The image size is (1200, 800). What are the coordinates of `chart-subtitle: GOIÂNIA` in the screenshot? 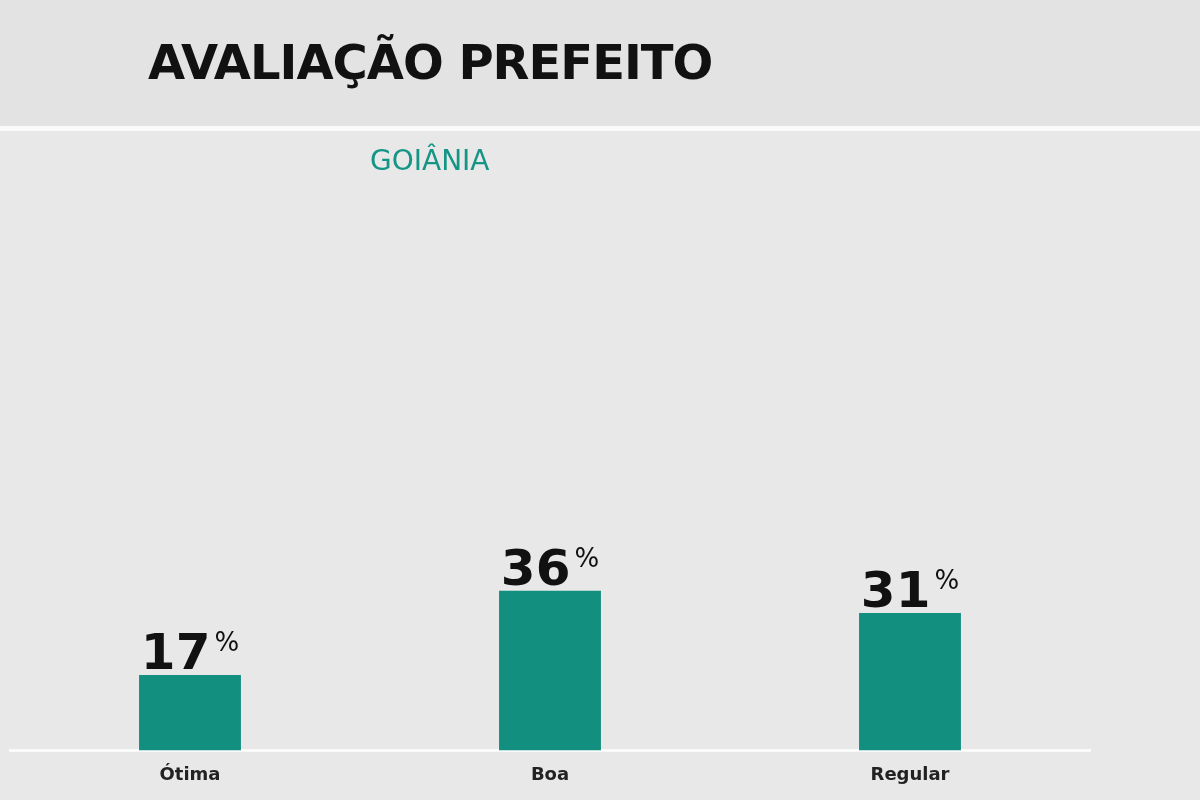 It's located at (430, 160).